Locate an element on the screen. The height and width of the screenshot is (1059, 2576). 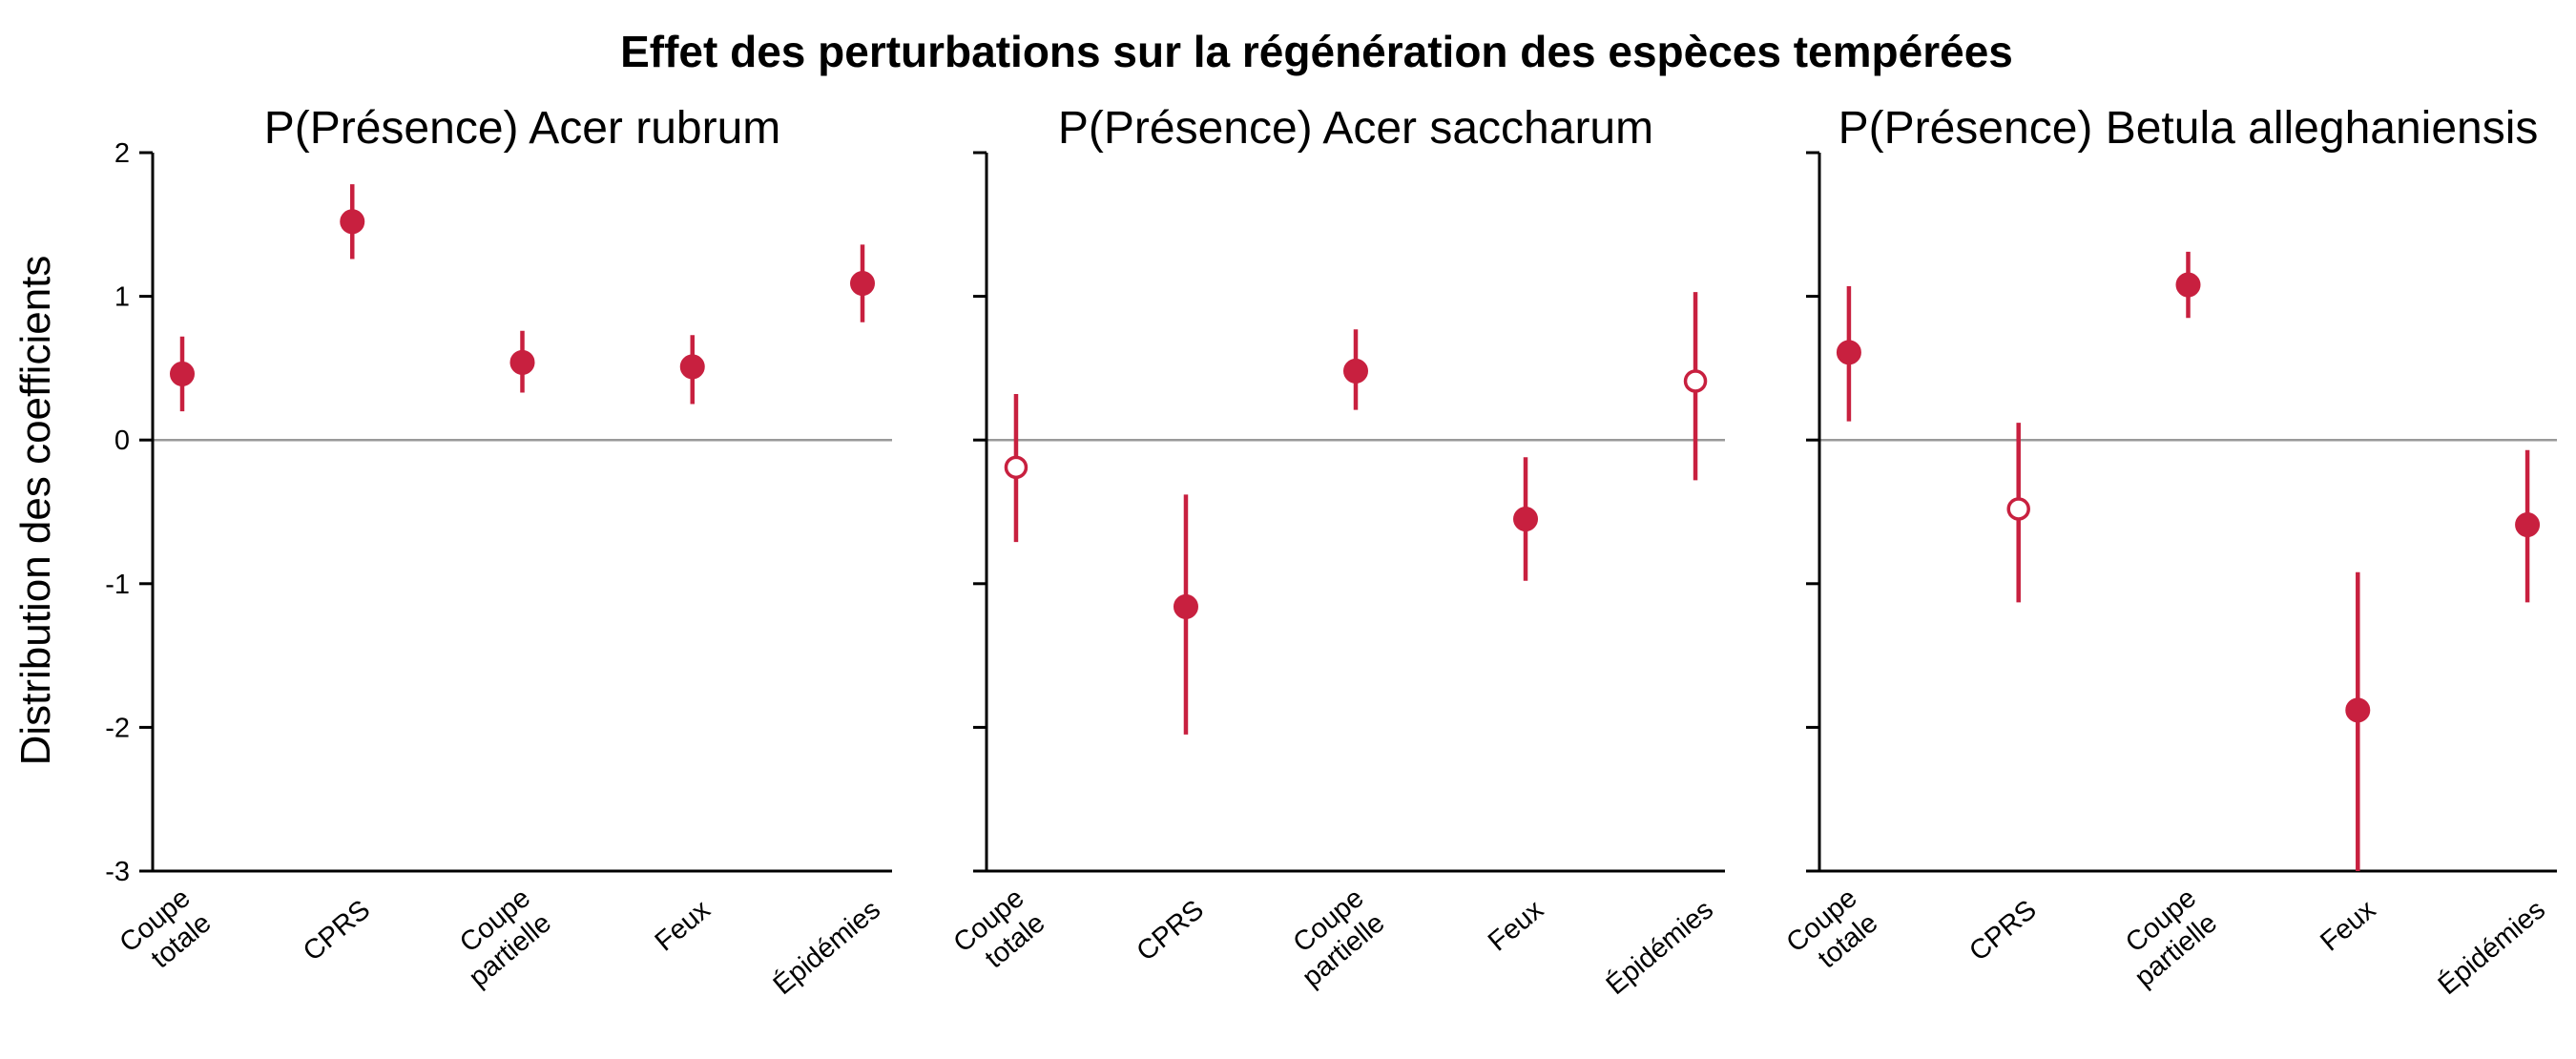
y-tick-label: 0 is located at coordinates (122, 441).